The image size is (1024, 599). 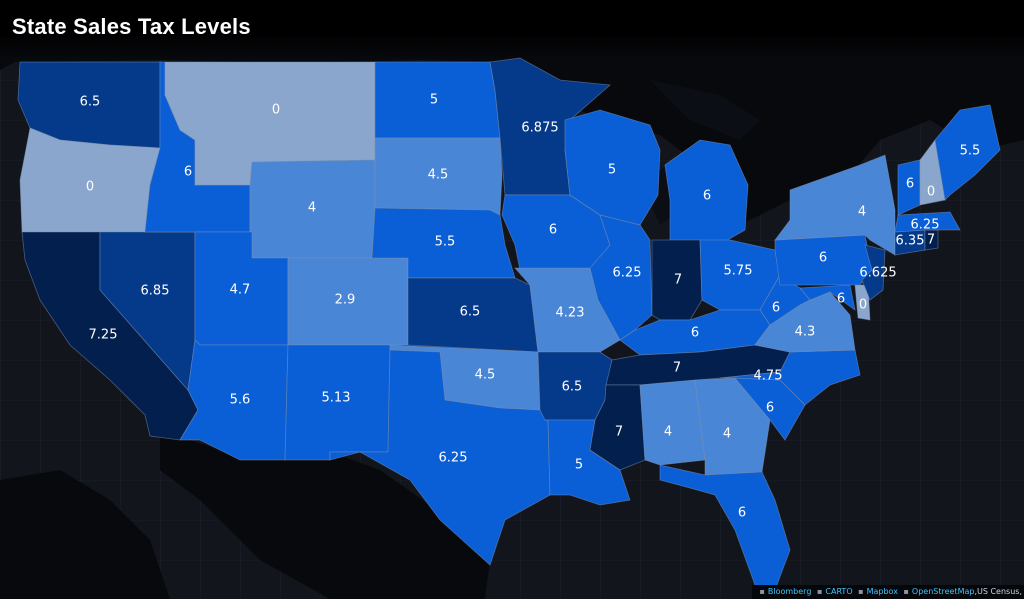 What do you see at coordinates (790, 377) in the screenshot?
I see `state-north-carolina` at bounding box center [790, 377].